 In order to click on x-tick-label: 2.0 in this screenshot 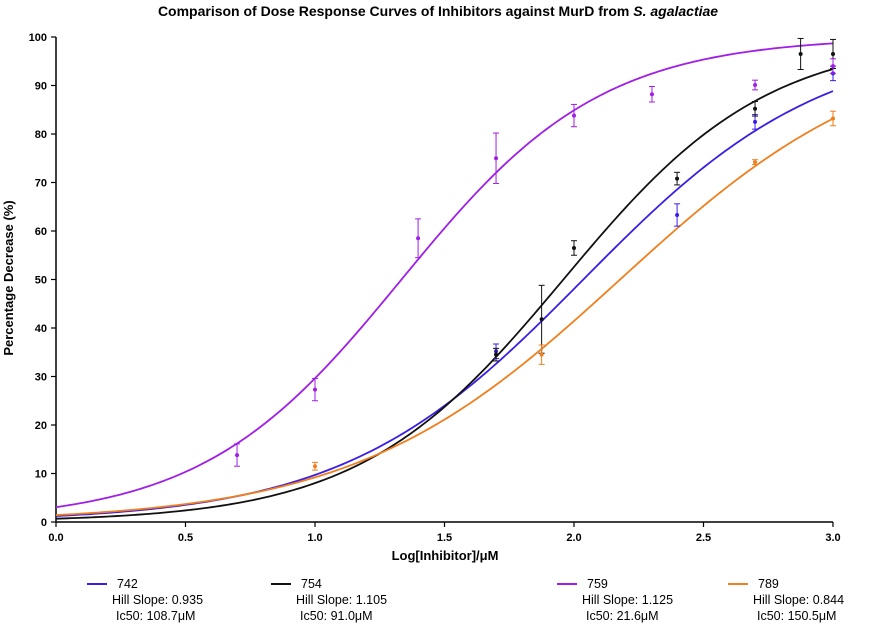, I will do `click(573, 538)`.